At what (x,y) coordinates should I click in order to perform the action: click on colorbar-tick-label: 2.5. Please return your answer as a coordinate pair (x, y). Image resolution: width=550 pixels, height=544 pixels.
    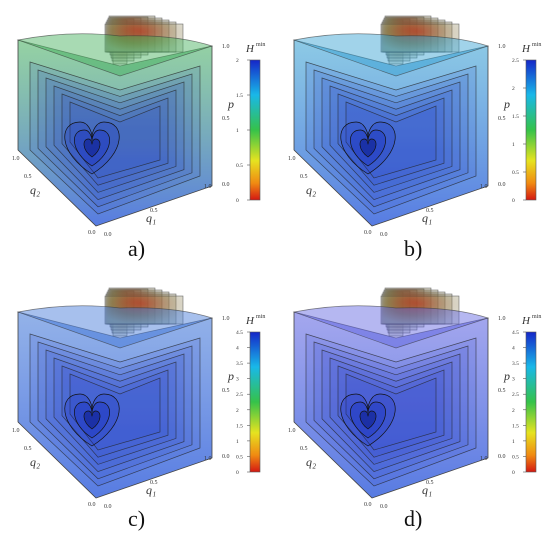
    Looking at the image, I should click on (515, 395).